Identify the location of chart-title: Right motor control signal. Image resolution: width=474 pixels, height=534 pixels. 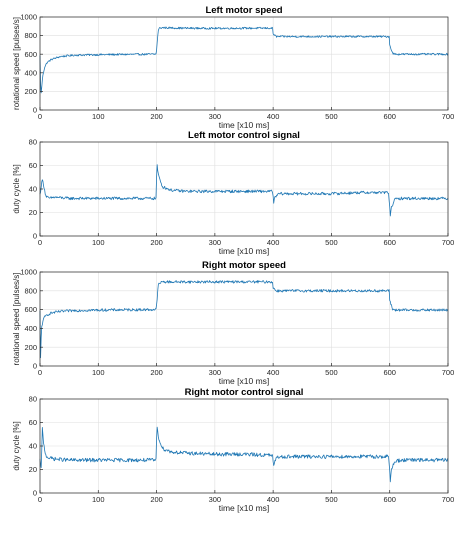
(244, 392).